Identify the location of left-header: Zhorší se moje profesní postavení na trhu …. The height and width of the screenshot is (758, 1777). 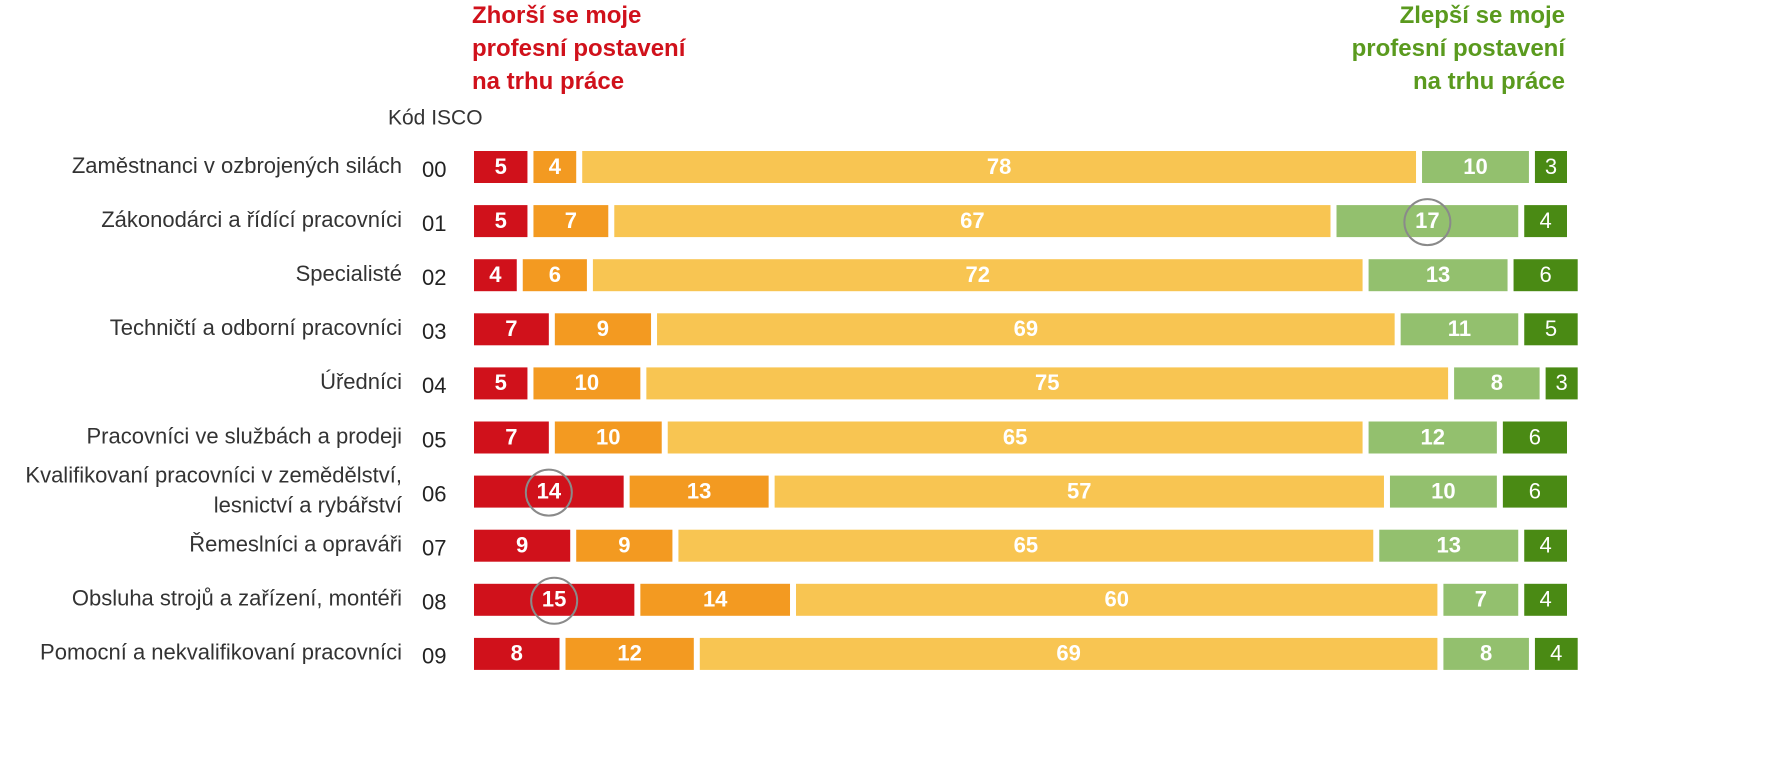
(579, 48).